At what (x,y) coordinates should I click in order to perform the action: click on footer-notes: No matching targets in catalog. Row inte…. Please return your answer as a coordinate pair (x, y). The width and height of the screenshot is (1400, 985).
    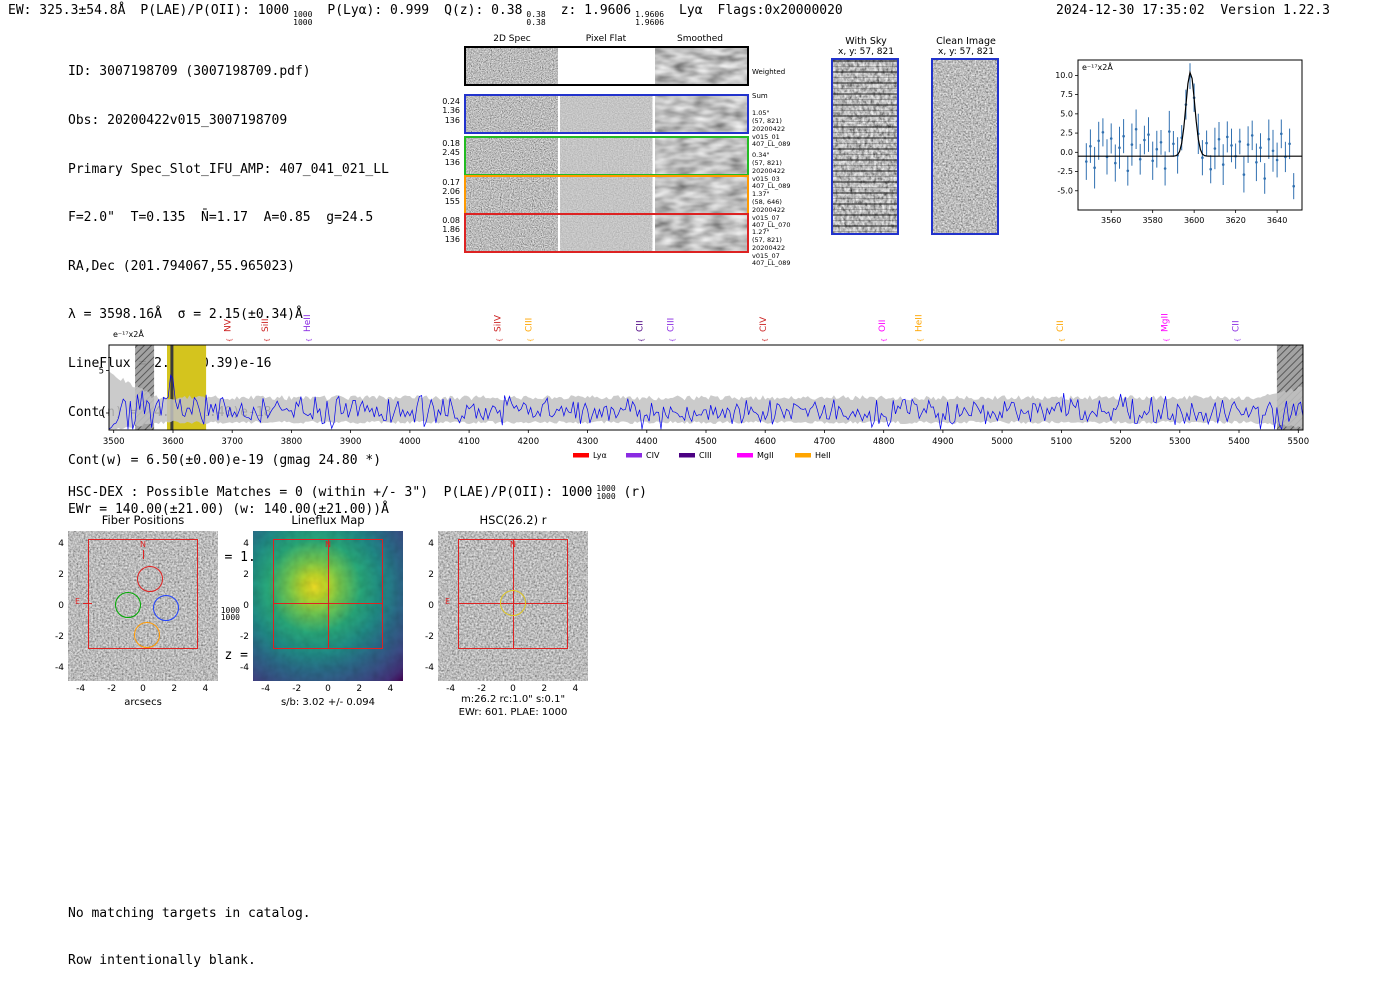
    Looking at the image, I should click on (189, 929).